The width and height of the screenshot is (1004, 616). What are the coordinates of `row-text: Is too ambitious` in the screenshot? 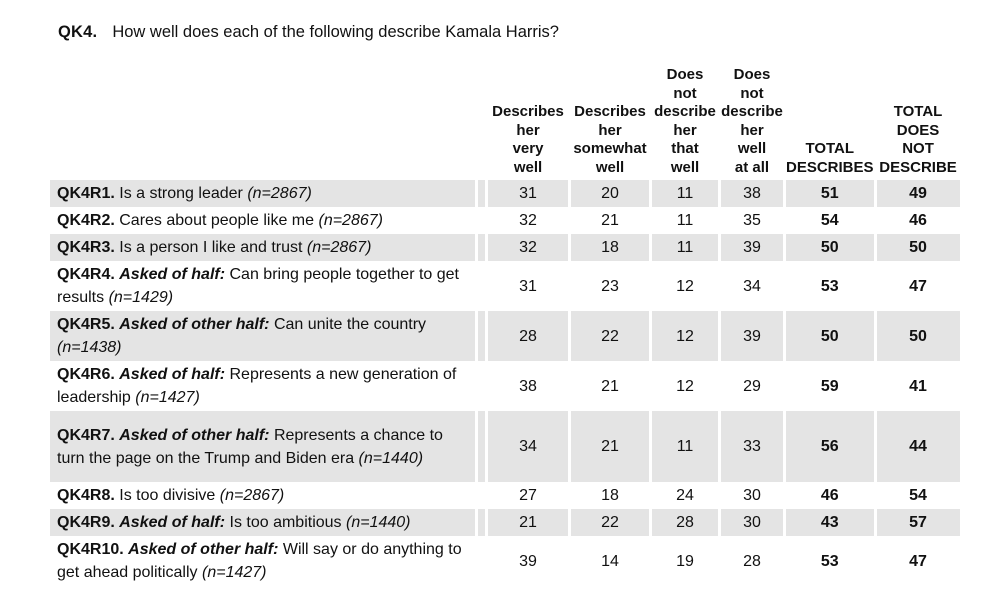 It's located at (285, 522).